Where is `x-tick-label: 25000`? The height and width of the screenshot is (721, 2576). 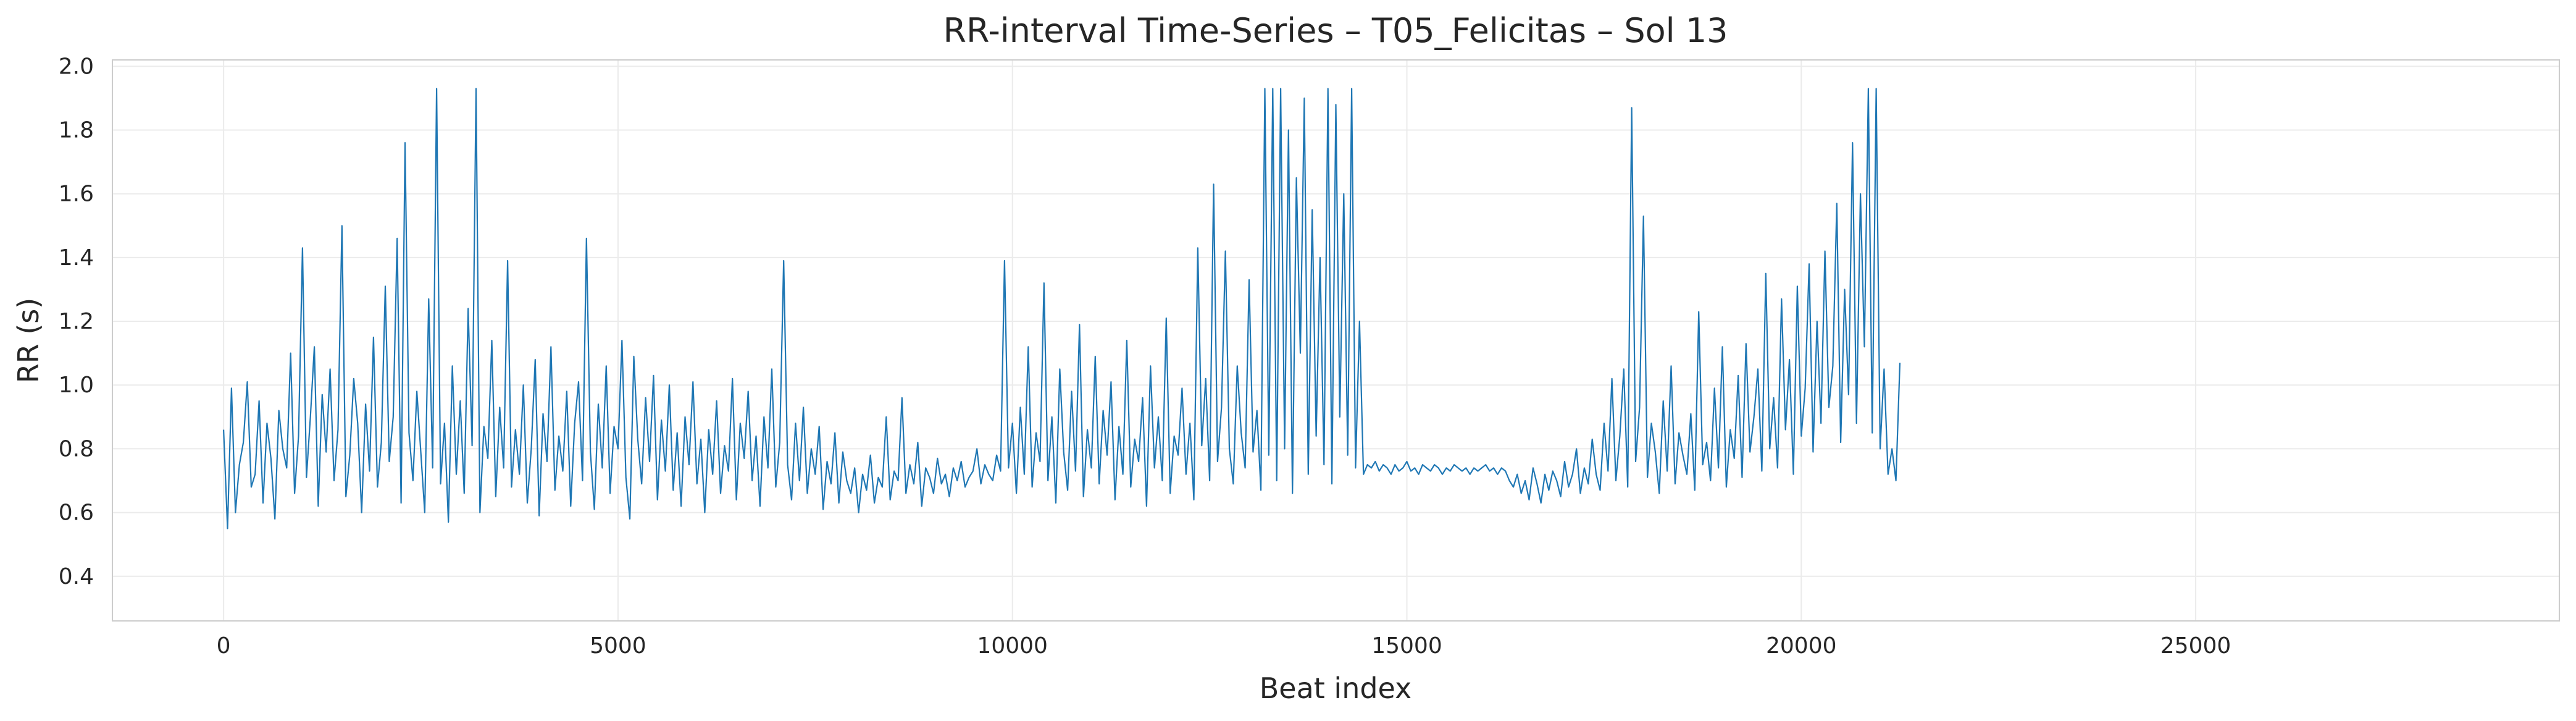 x-tick-label: 25000 is located at coordinates (2195, 646).